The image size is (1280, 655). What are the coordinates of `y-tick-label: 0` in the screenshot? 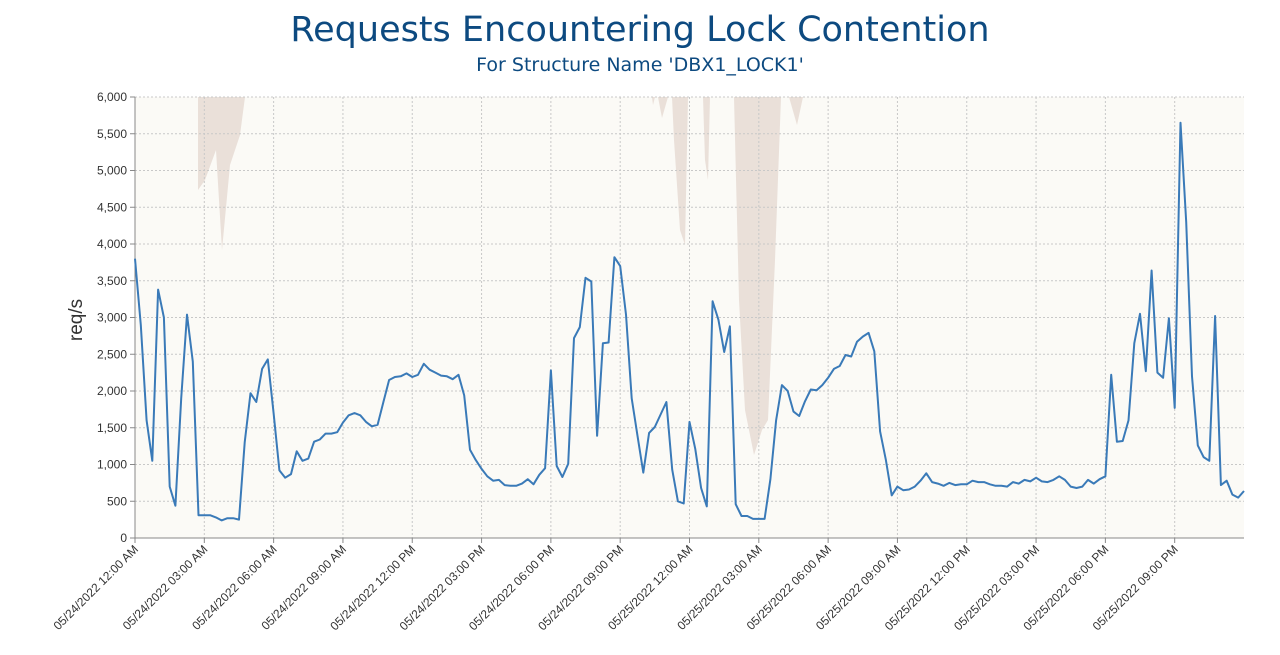 It's located at (123, 538).